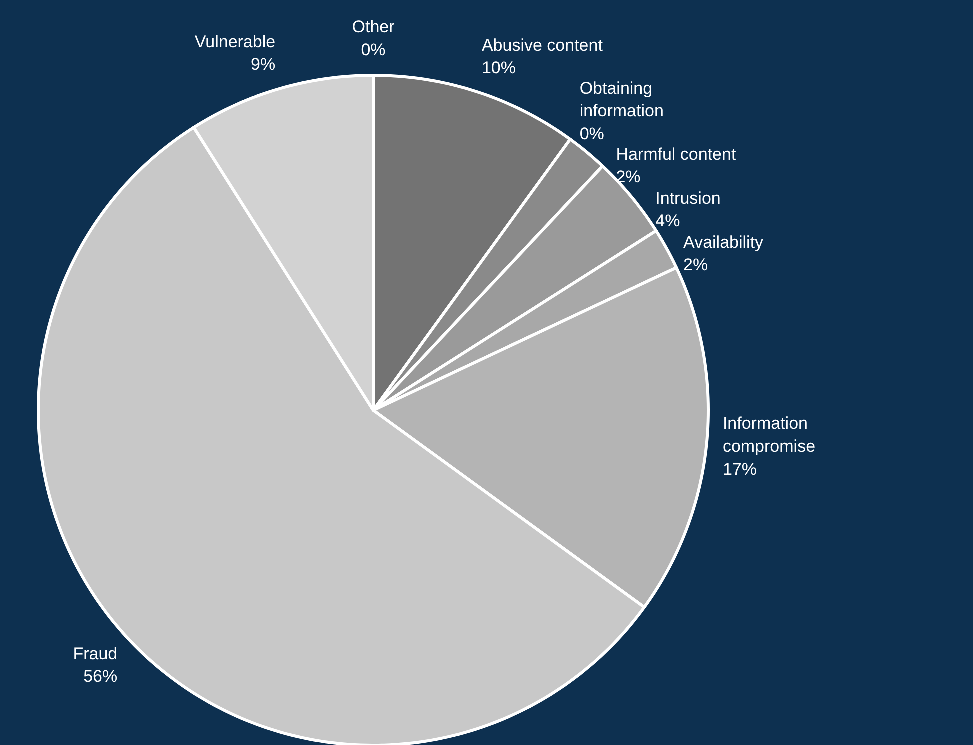  I want to click on slice-label: Abusive content, so click(543, 45).